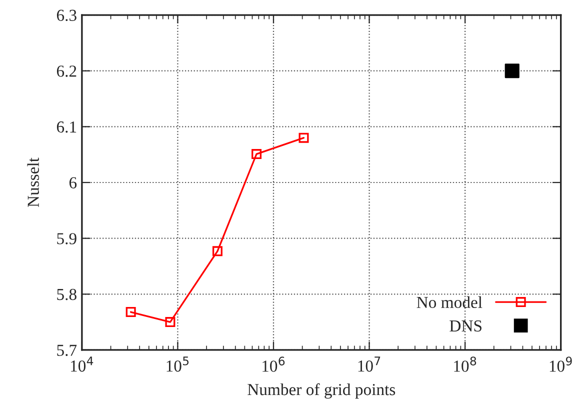 The height and width of the screenshot is (406, 577). Describe the element at coordinates (73, 182) in the screenshot. I see `y-tick-label: 6` at that location.